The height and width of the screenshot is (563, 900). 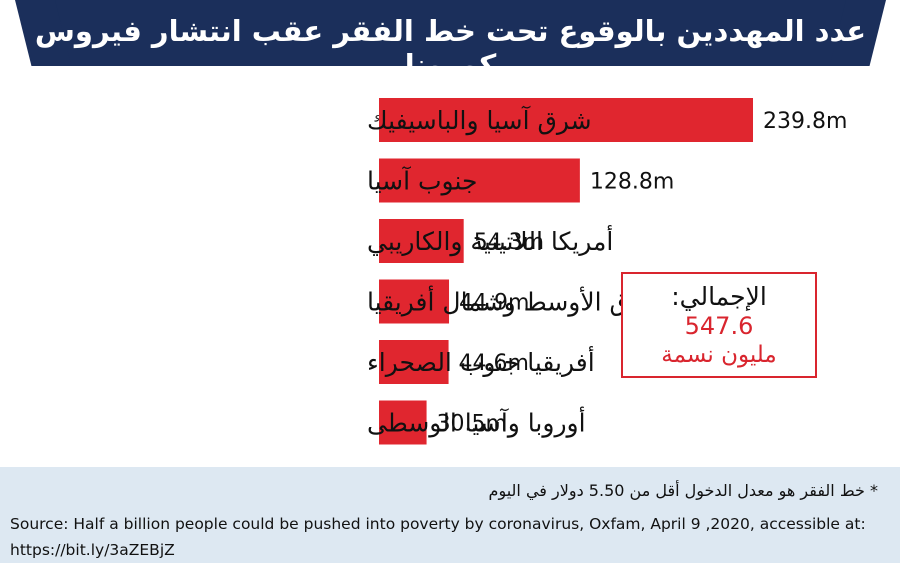 I want to click on data-label: 54.3m, so click(x=509, y=242).